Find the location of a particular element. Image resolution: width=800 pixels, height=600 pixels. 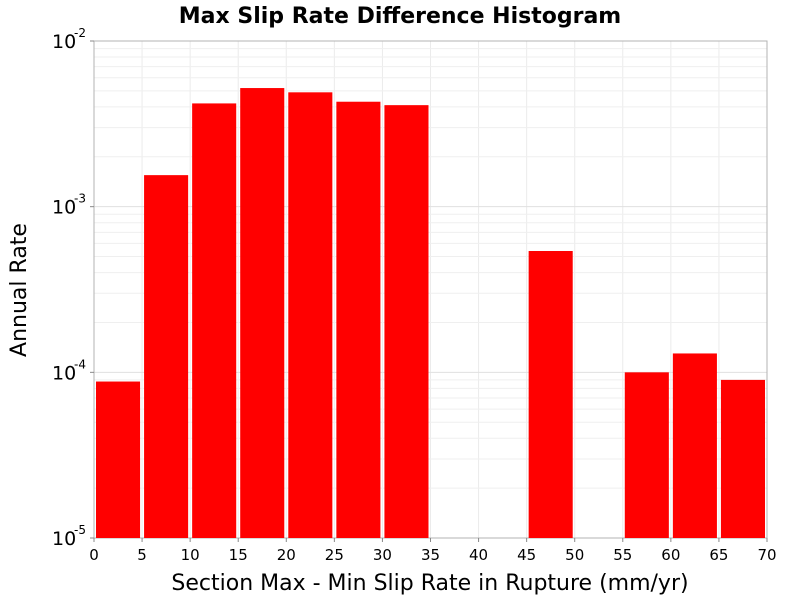

x-tick-label: 45 is located at coordinates (526, 555).